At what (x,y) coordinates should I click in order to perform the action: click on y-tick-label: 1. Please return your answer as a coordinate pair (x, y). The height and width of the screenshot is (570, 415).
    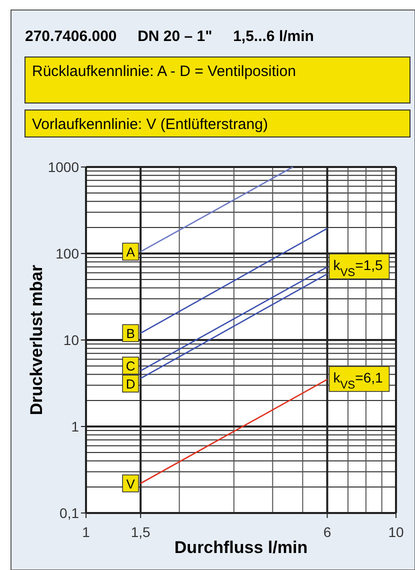
    Looking at the image, I should click on (75, 426).